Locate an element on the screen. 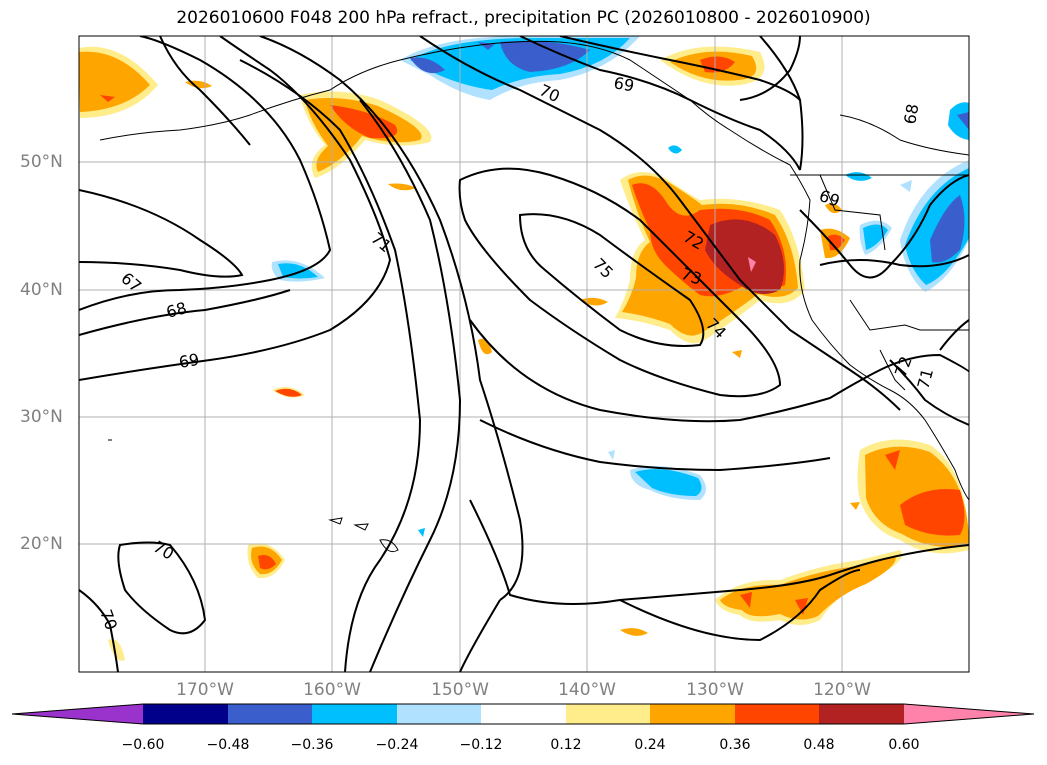  lon-tick-label: 120°W is located at coordinates (842, 690).